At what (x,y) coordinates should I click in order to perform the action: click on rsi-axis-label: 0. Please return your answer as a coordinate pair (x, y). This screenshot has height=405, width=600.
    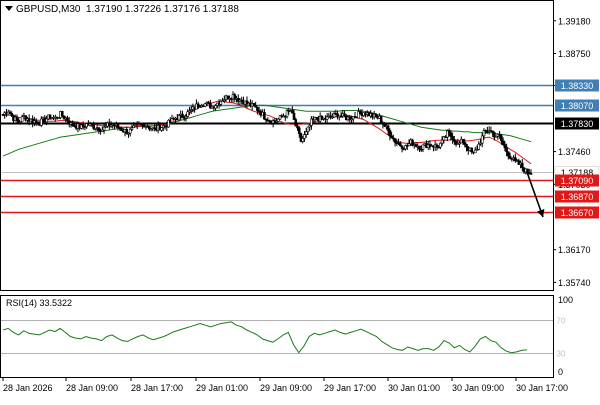
    Looking at the image, I should click on (560, 372).